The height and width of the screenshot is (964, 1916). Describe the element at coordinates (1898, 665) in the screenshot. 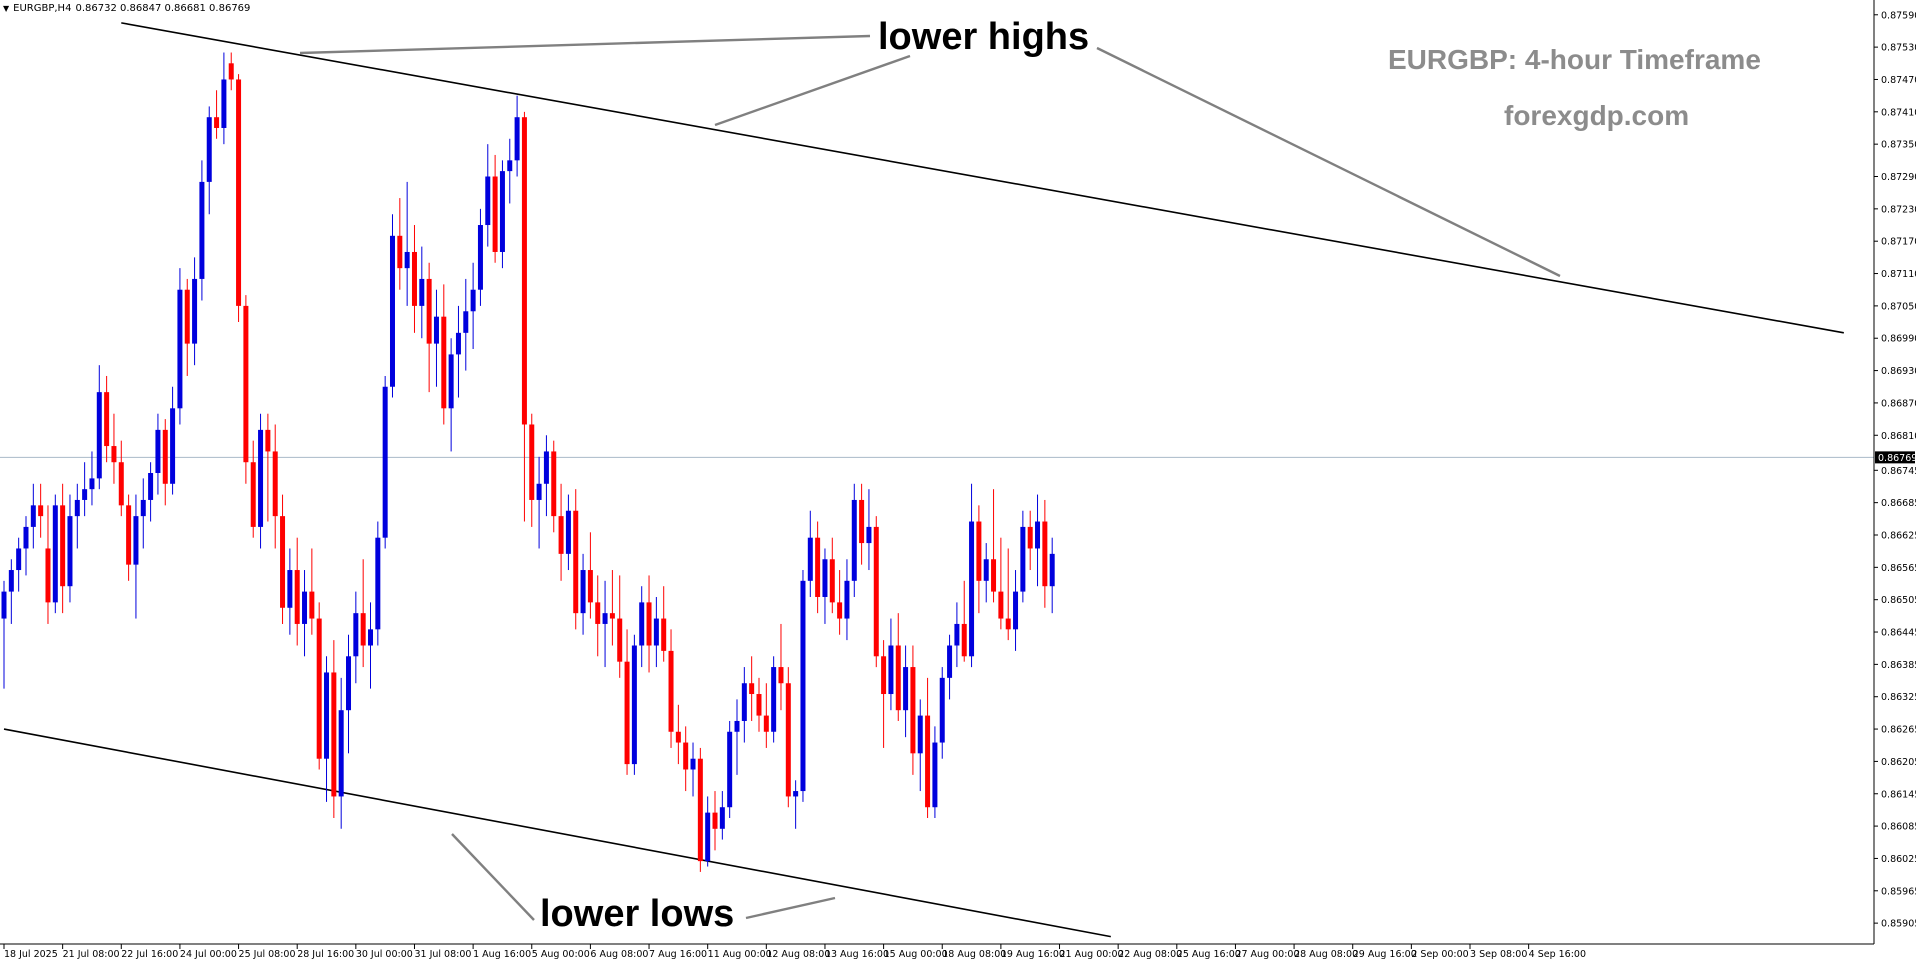

I see `price-tick-label: 0.86385` at that location.